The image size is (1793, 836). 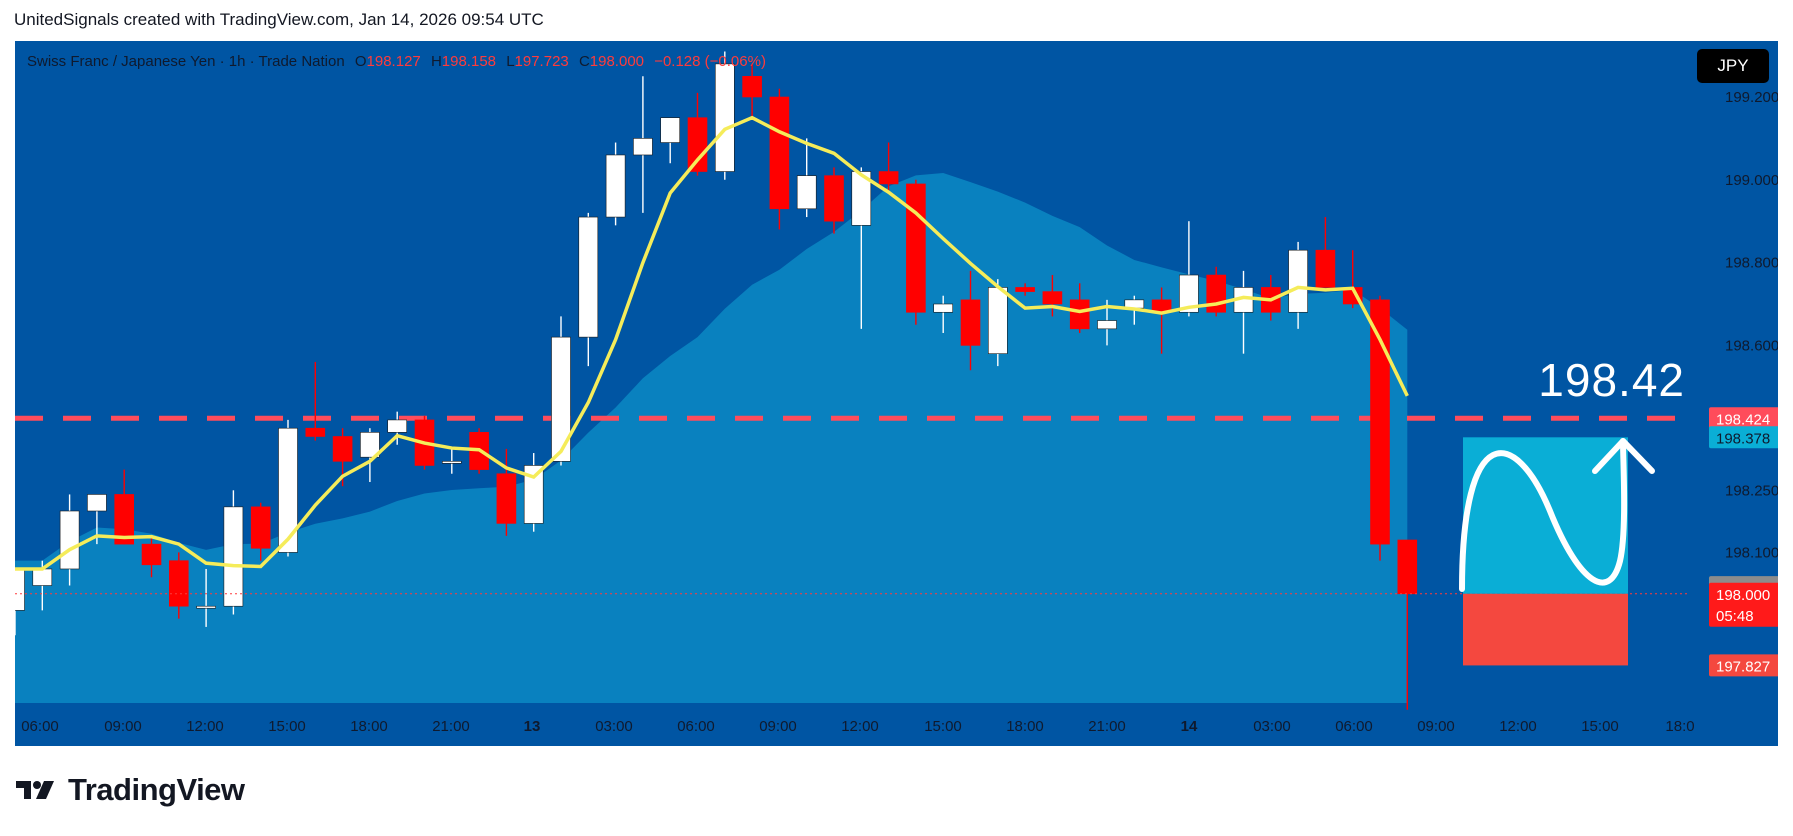 What do you see at coordinates (1751, 180) in the screenshot?
I see `y-tick-label: 199.000` at bounding box center [1751, 180].